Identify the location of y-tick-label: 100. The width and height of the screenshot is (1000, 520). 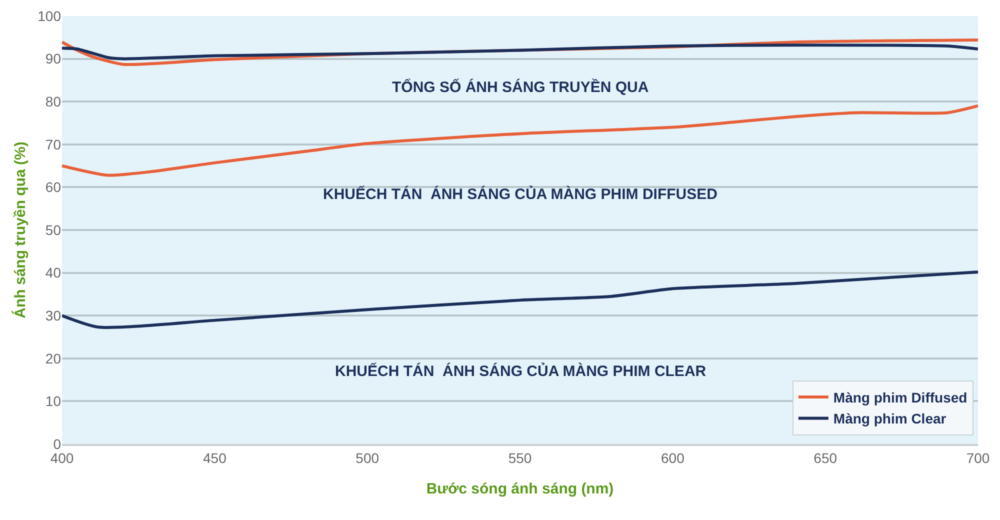
(50, 16).